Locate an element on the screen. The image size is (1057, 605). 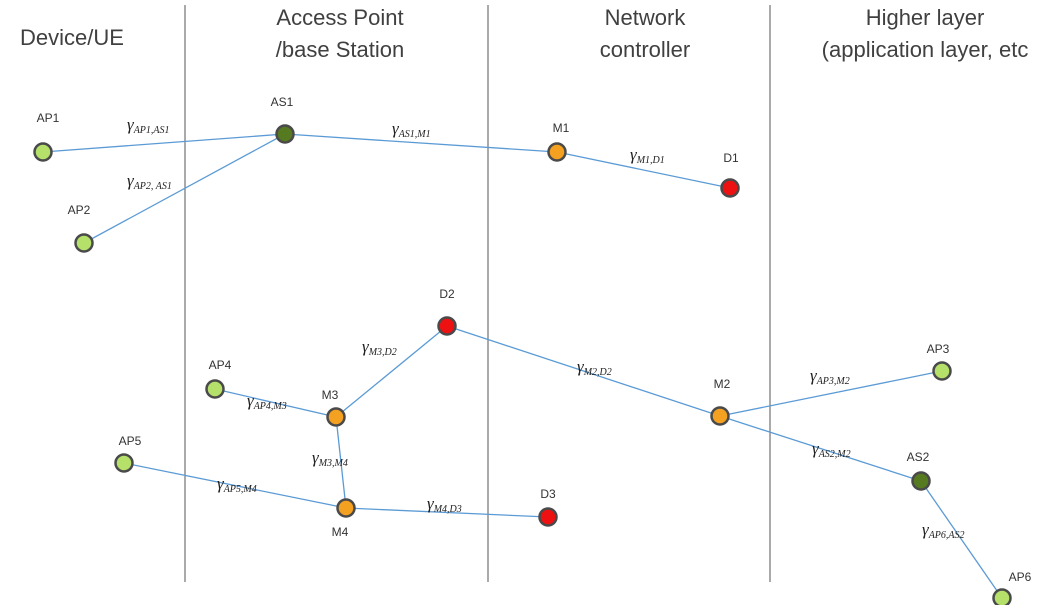
edge-subscript: AP6,AS2 is located at coordinates (946, 535).